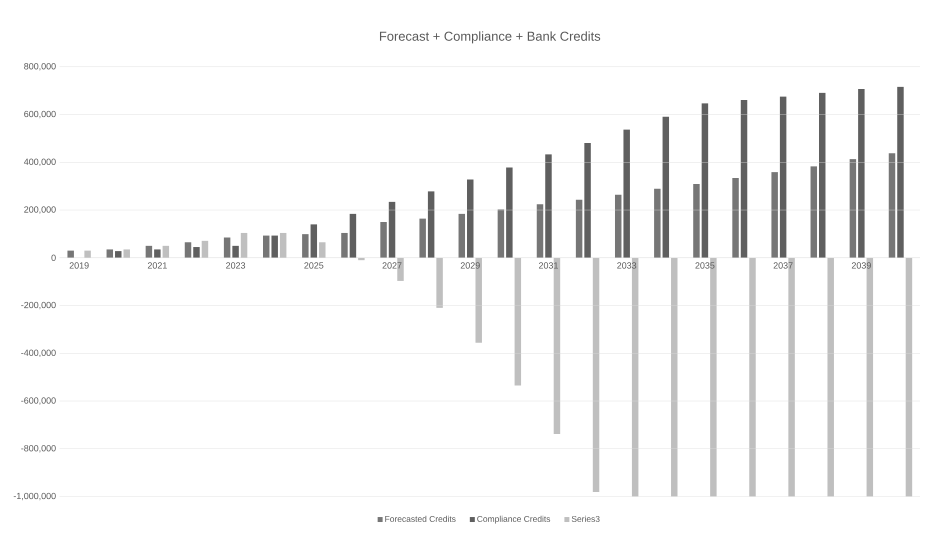 The height and width of the screenshot is (542, 925). I want to click on x-tick-label: 2035, so click(704, 265).